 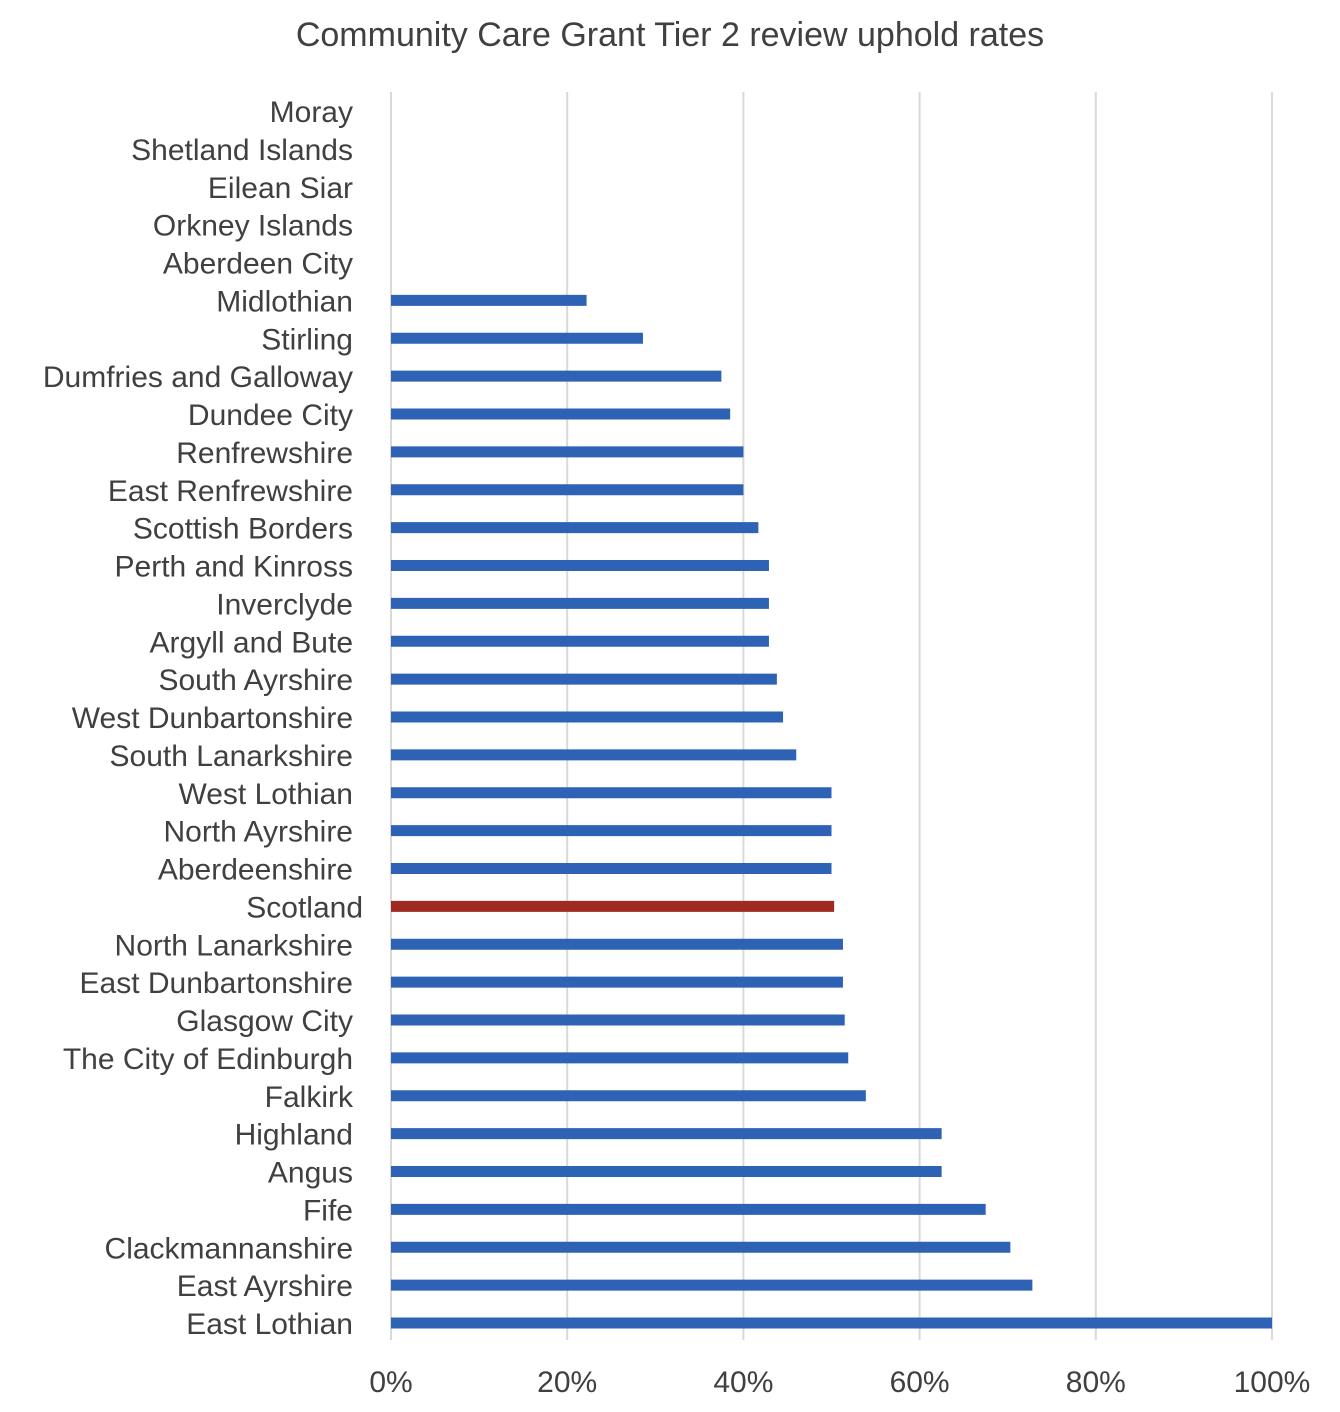 I want to click on x-axis-tick-labels: 0% 20% 40% 60% 80% 100%, so click(x=839, y=1382).